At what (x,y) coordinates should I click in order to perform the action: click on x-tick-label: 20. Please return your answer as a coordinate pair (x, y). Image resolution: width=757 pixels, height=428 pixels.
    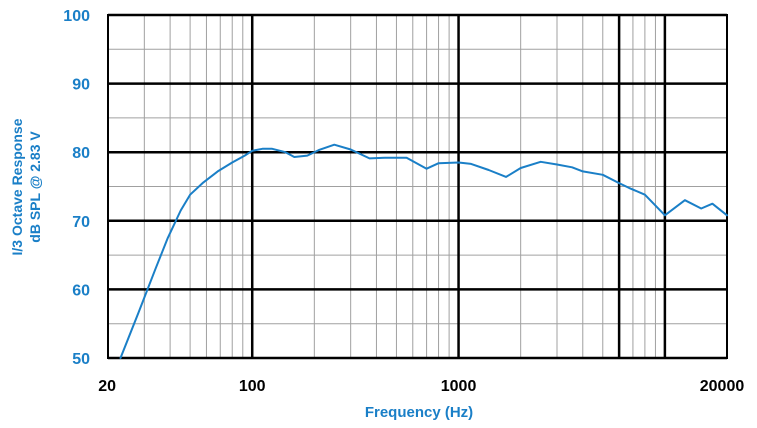
    Looking at the image, I should click on (107, 386).